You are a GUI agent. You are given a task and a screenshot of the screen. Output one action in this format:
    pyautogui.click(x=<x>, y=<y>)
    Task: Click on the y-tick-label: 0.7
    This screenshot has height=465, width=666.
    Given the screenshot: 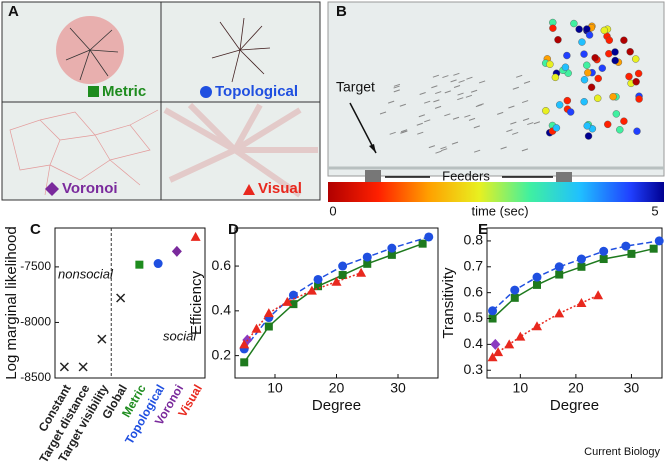 What is the action you would take?
    pyautogui.click(x=474, y=265)
    